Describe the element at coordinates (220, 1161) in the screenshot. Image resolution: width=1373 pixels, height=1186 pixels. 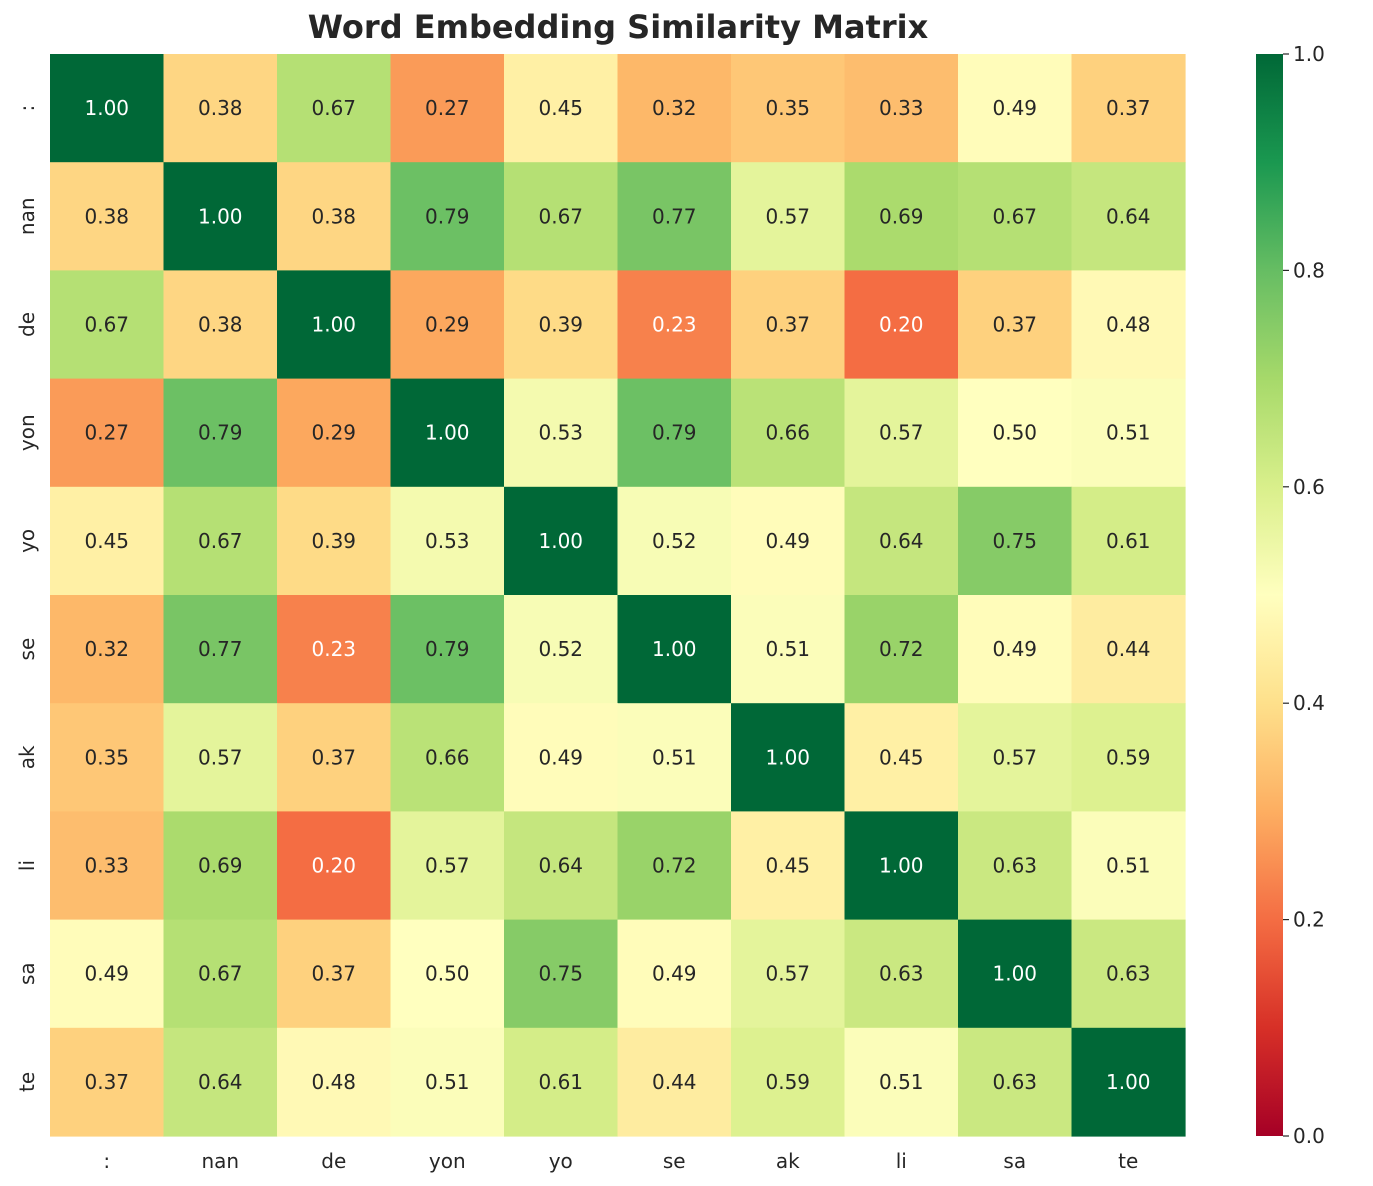
I see `x-tick-label: nan` at that location.